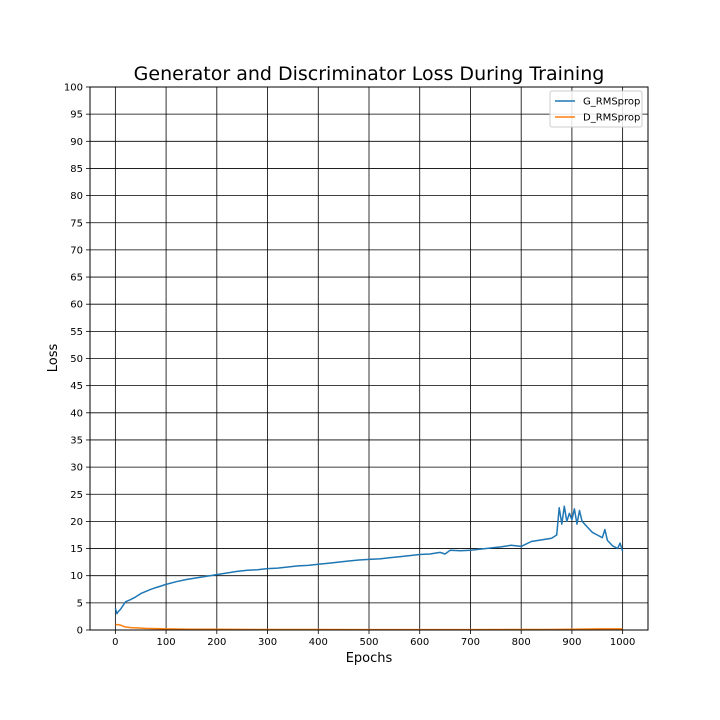  I want to click on y-tick-label: 0, so click(80, 631).